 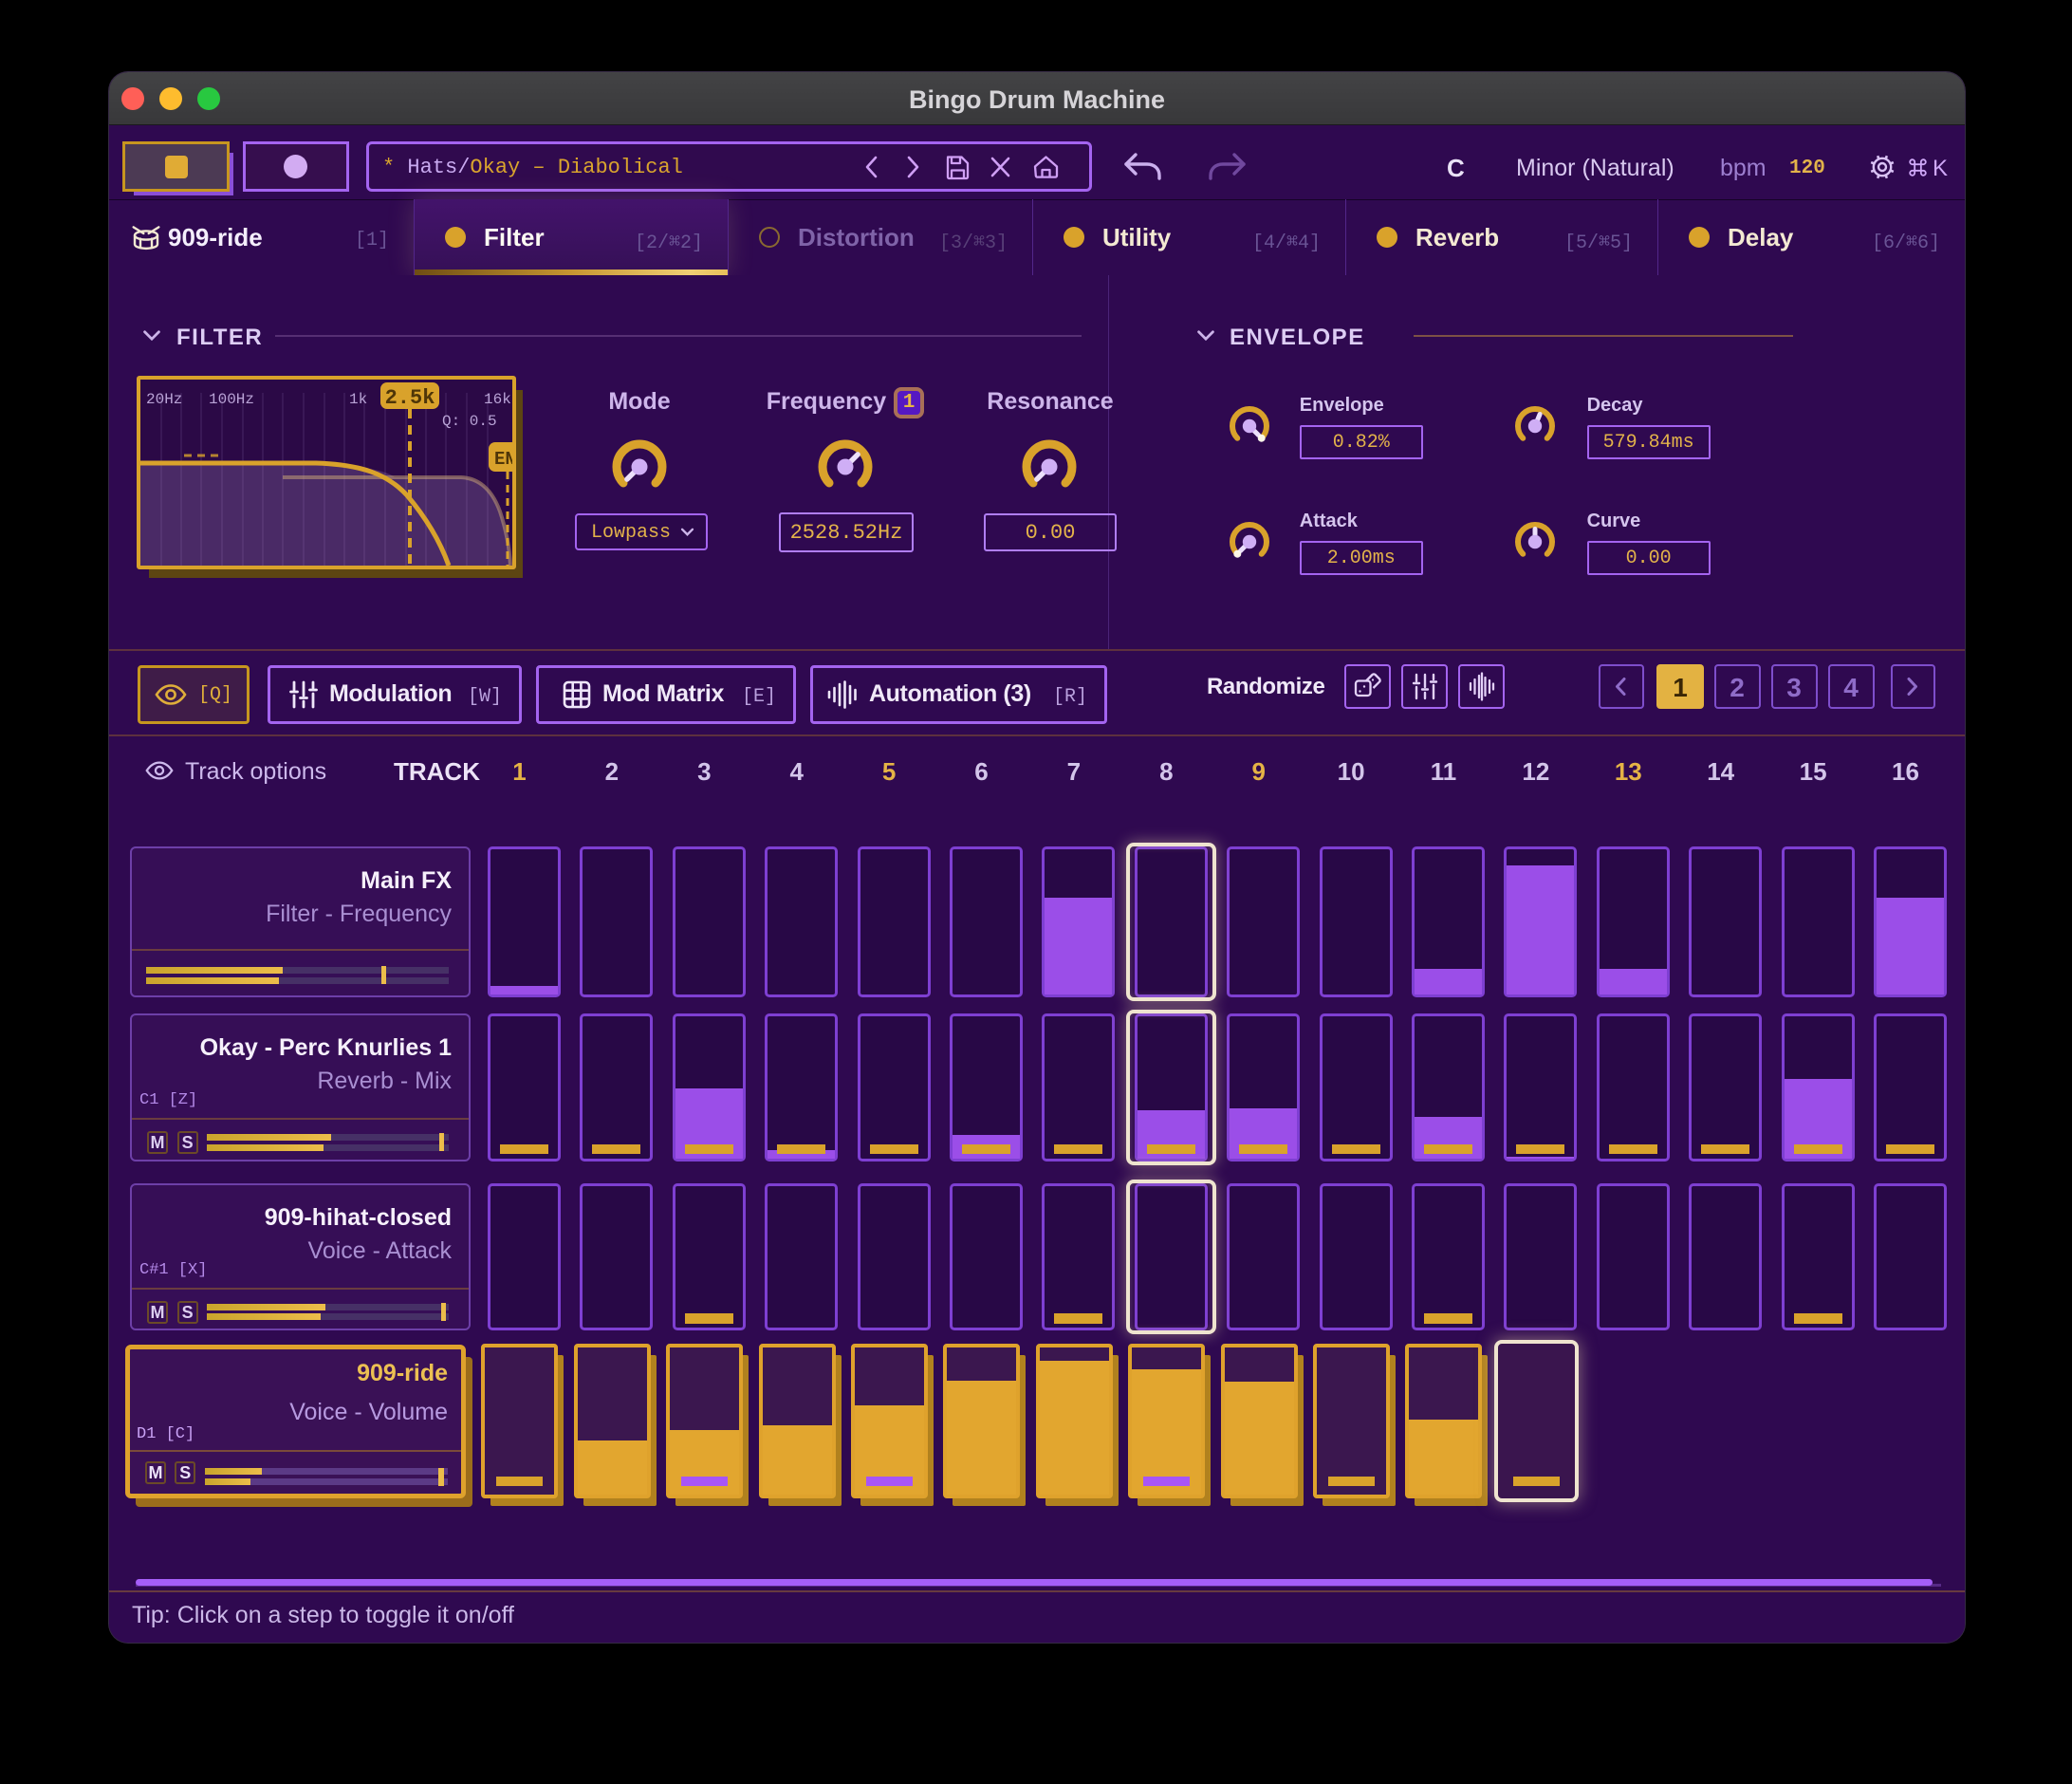 What do you see at coordinates (410, 398) in the screenshot?
I see `svg-text: 2.5k` at bounding box center [410, 398].